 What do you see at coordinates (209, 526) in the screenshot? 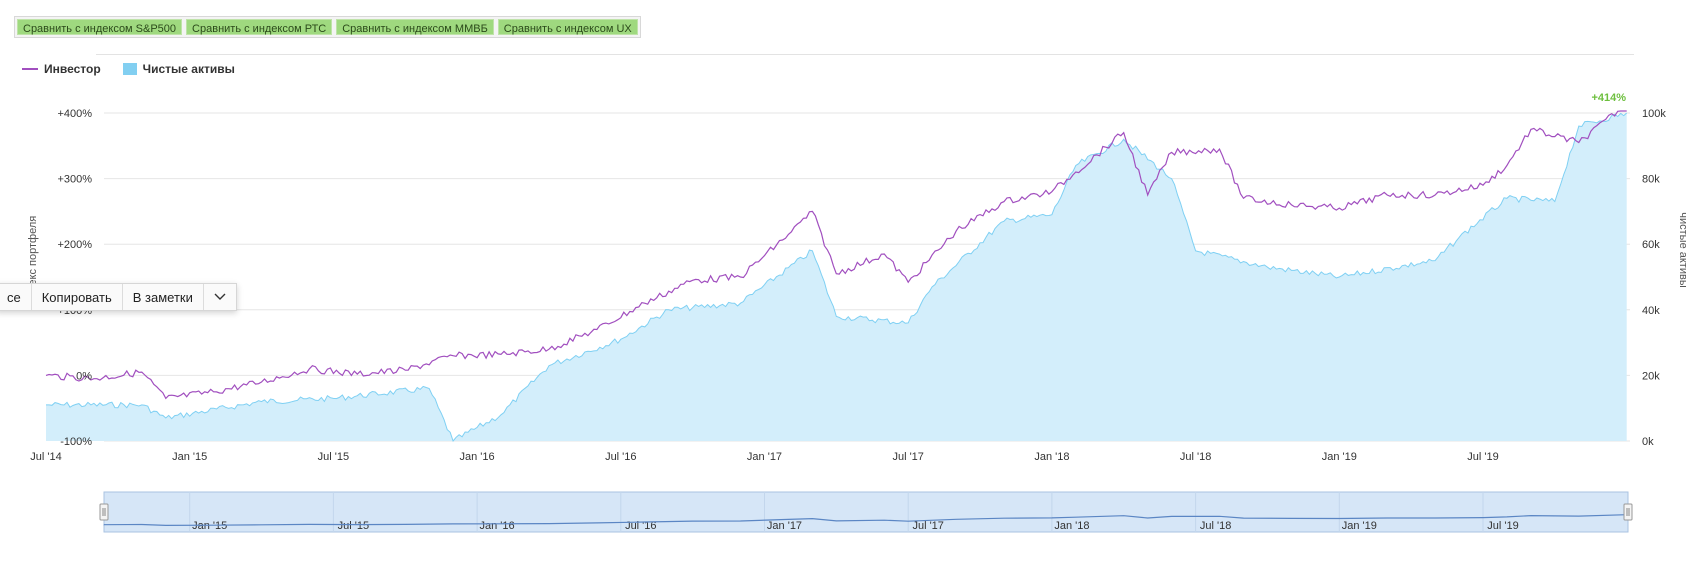
I see `navigator-tick-label: Jan '15` at bounding box center [209, 526].